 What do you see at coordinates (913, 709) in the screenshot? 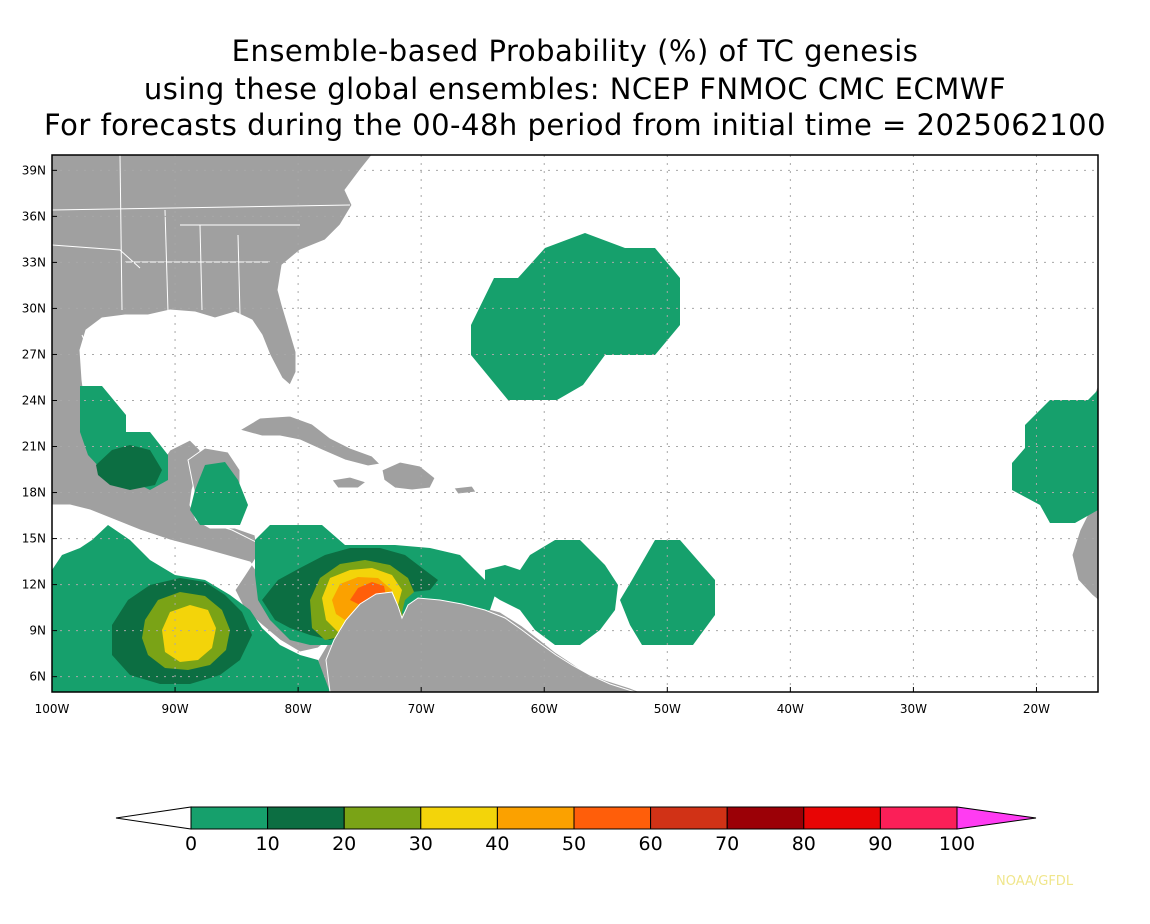
I see `lon-tick-label: 30W` at bounding box center [913, 709].